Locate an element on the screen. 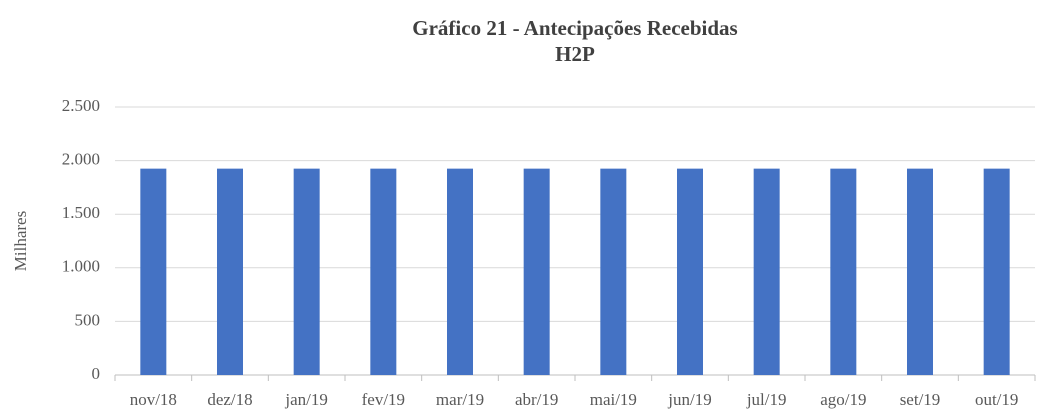 This screenshot has width=1051, height=415. y-tick-label: 1.000 is located at coordinates (81, 266).